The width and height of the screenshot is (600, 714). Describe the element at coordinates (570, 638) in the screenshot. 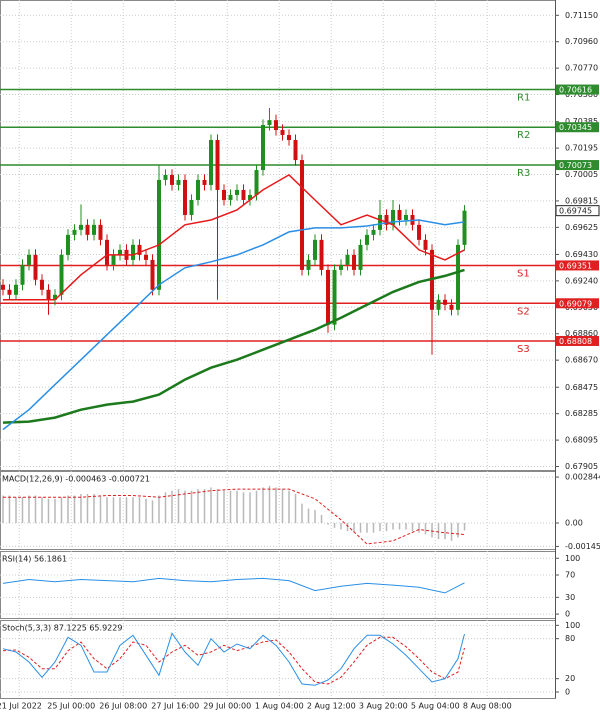

I see `y-tick-label: 80` at that location.